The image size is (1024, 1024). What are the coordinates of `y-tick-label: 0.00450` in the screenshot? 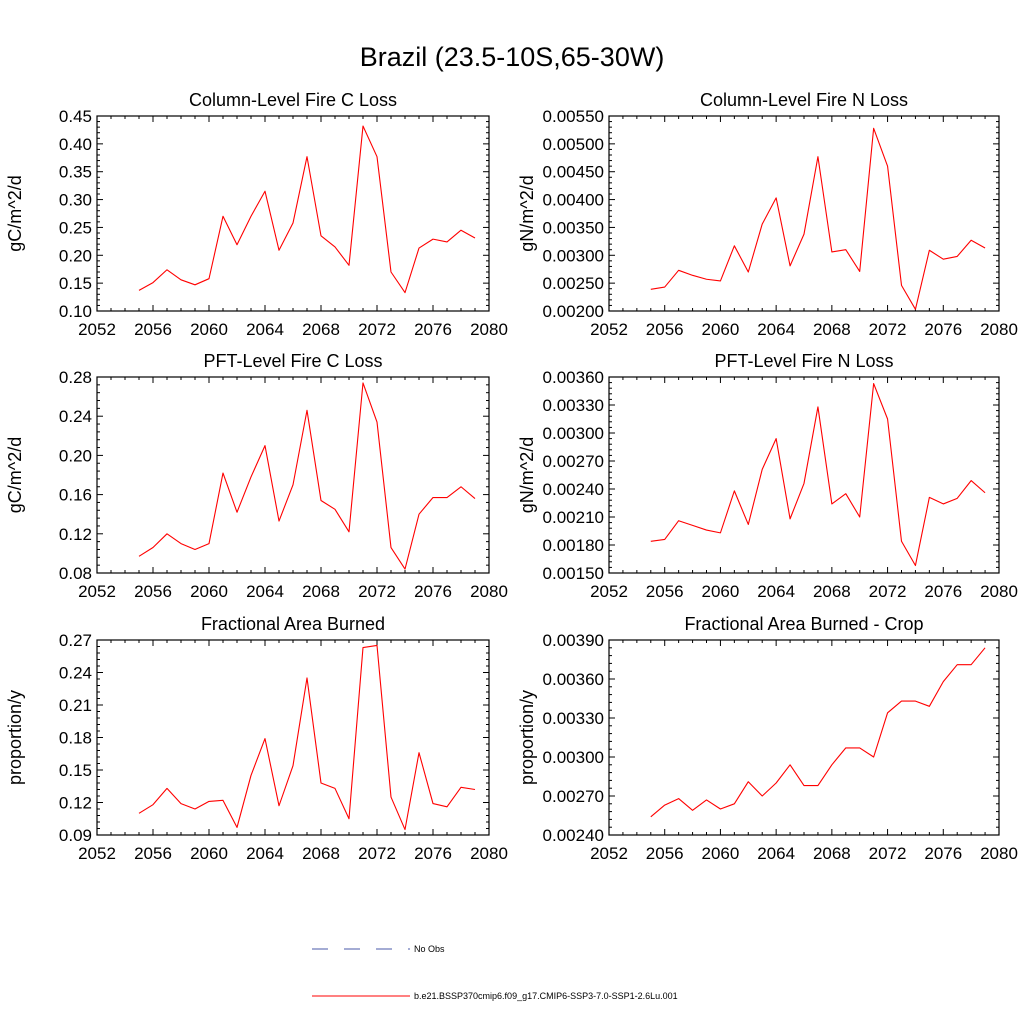 It's located at (573, 172).